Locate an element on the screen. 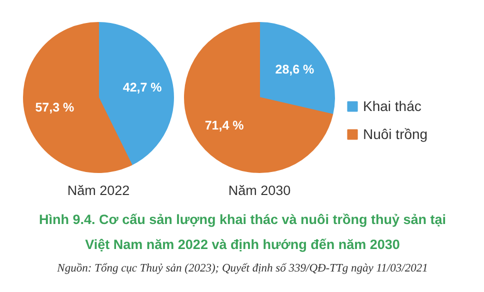 The image size is (484, 292). data-label: 57,3 % is located at coordinates (54, 107).